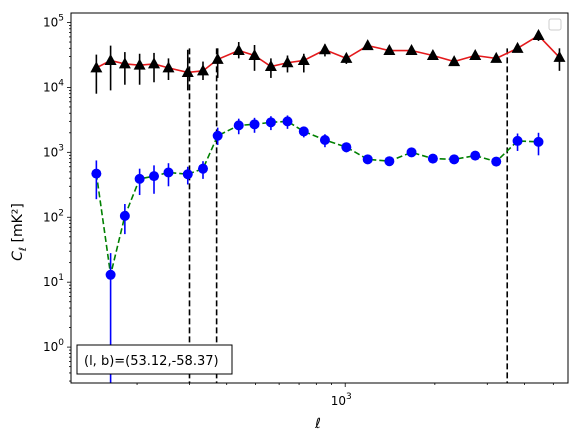 The height and width of the screenshot is (441, 580). Describe the element at coordinates (53, 216) in the screenshot. I see `y-tick-label: 10²` at that location.